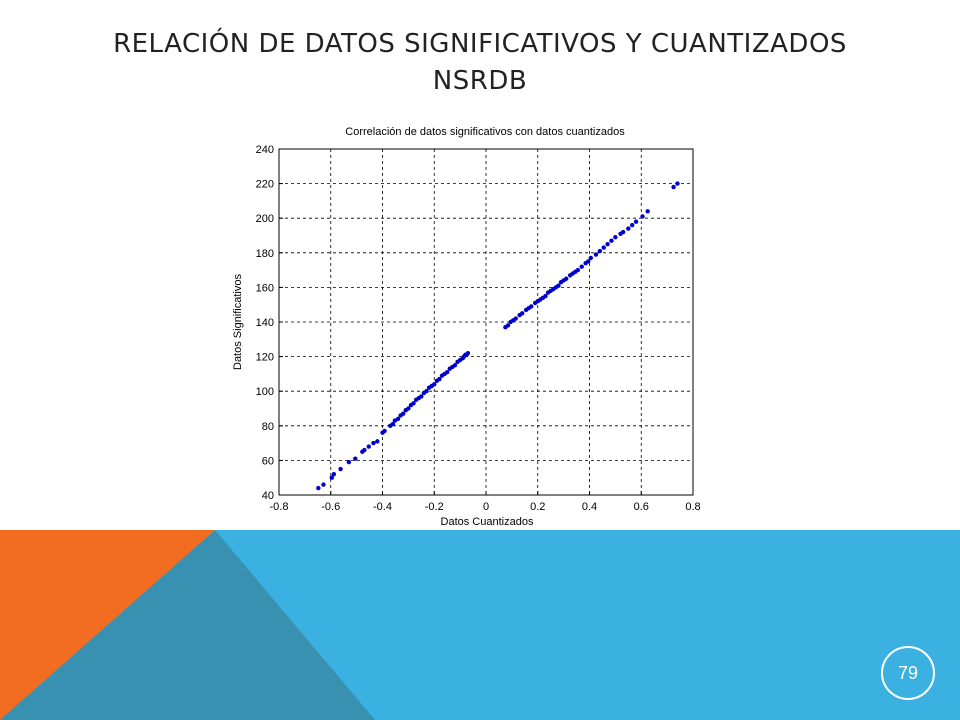 This screenshot has height=720, width=960. What do you see at coordinates (589, 507) in the screenshot?
I see `x-tick-label: 0.4` at bounding box center [589, 507].